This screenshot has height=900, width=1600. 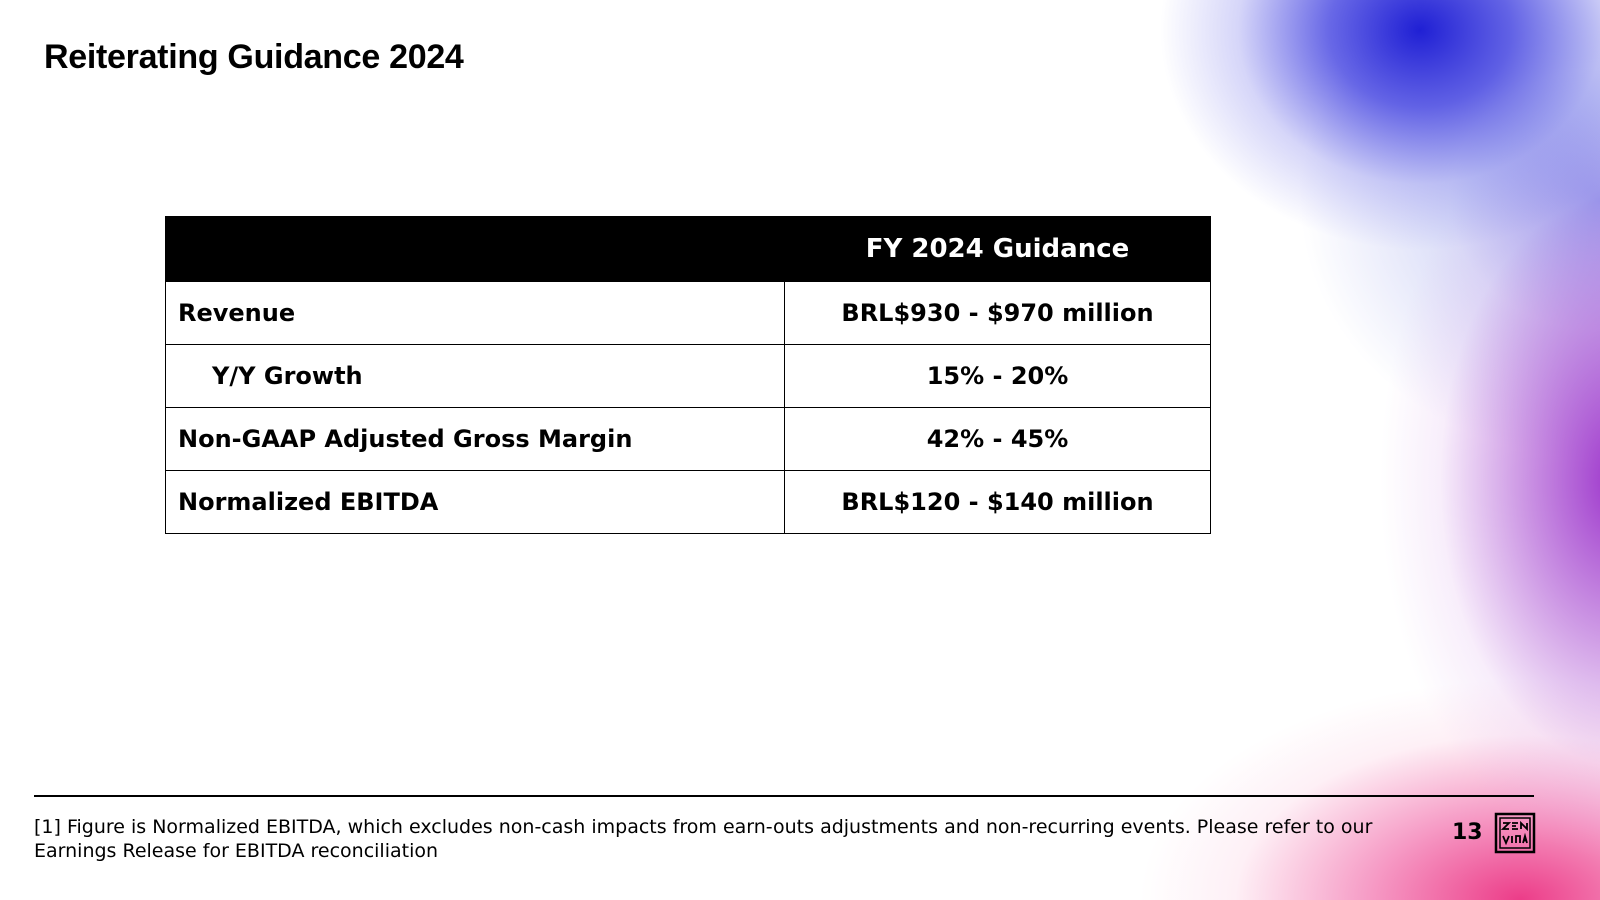 What do you see at coordinates (997, 439) in the screenshot?
I see `row-value-gross-margin: 42% - 45%` at bounding box center [997, 439].